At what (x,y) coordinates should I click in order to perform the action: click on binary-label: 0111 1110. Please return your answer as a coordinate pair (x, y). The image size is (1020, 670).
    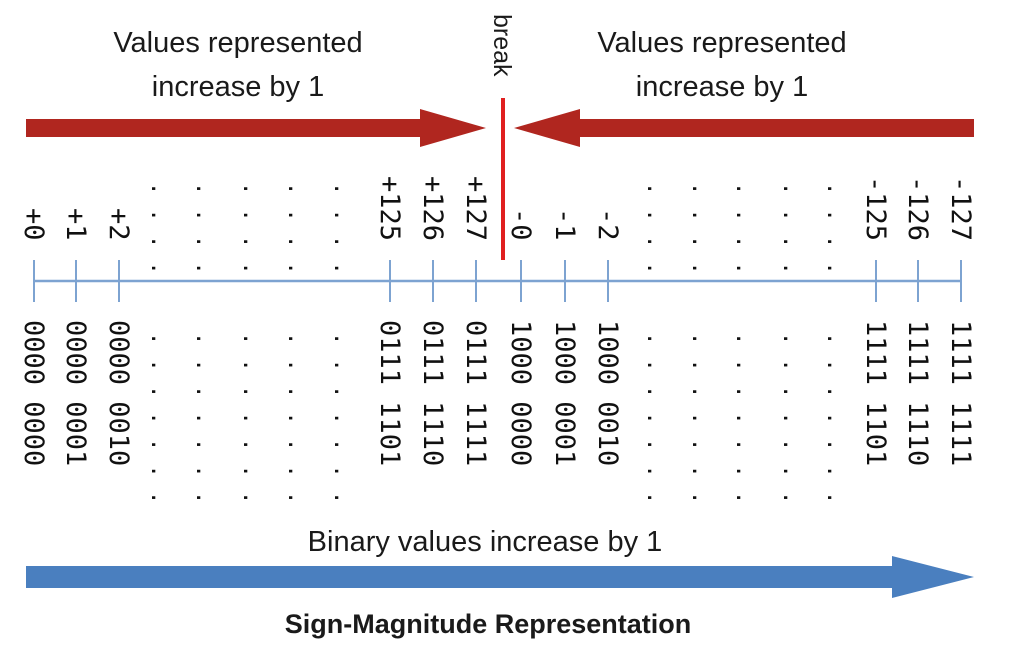
    Looking at the image, I should click on (432, 393).